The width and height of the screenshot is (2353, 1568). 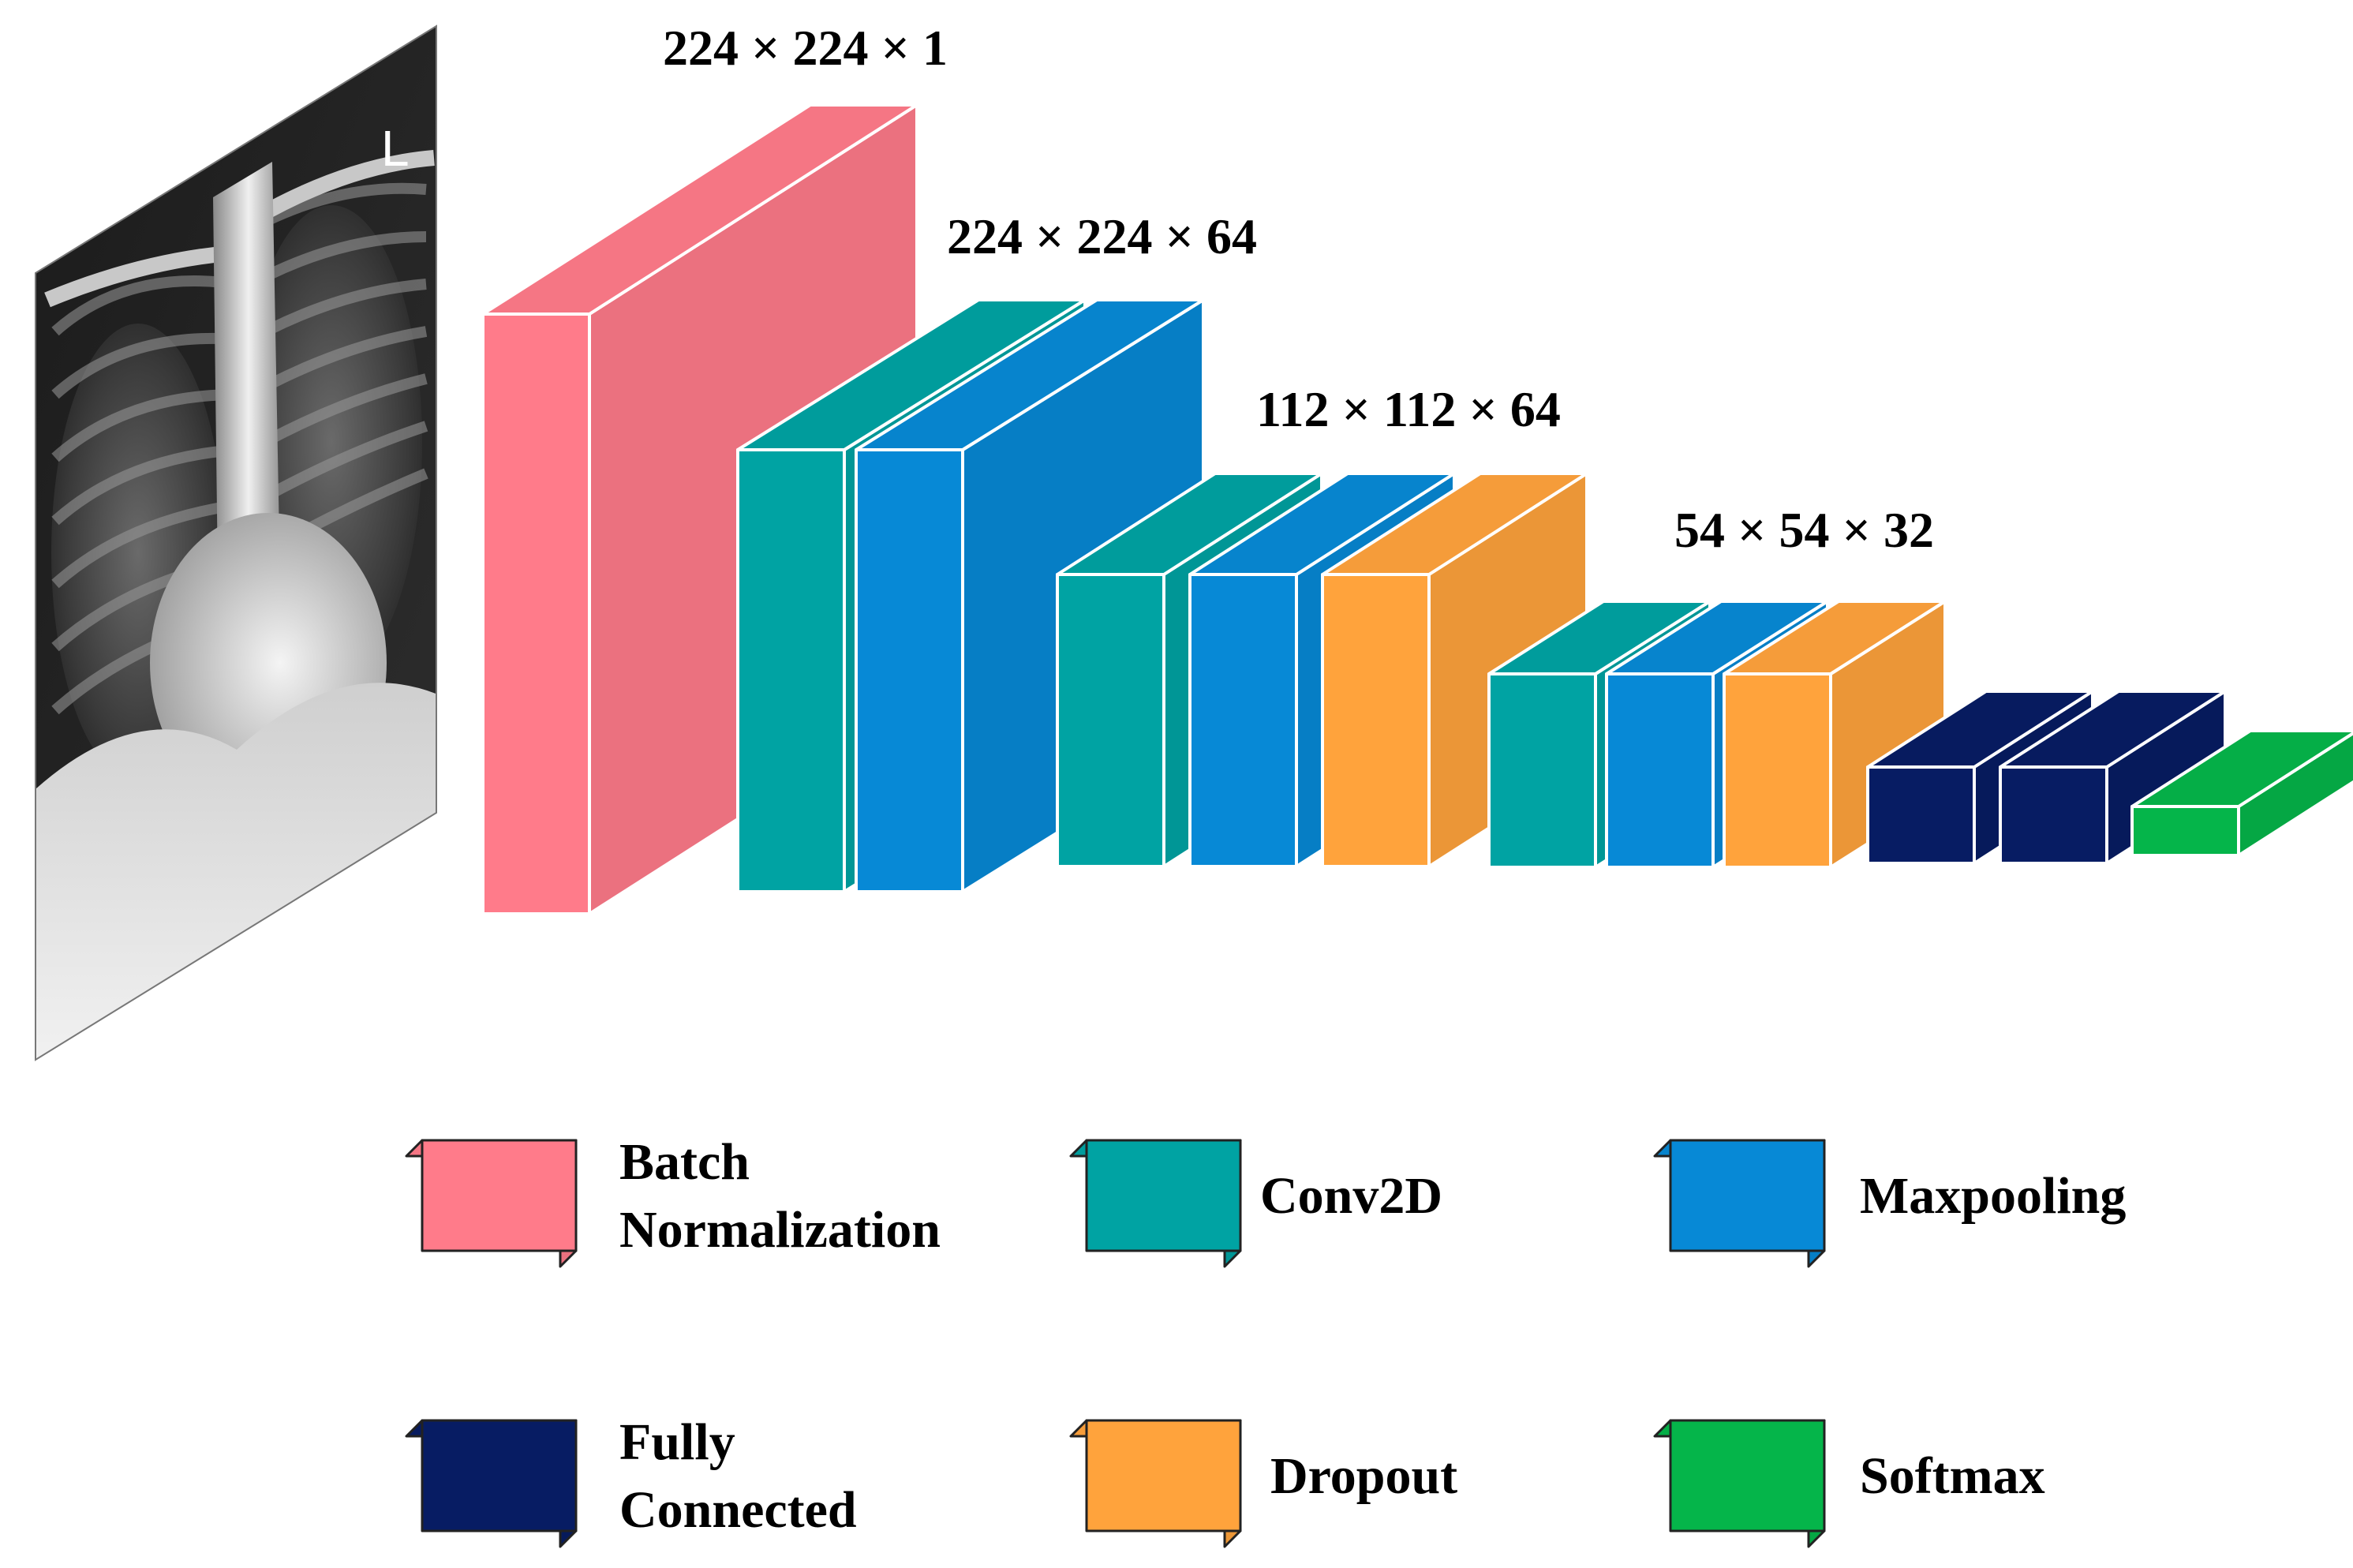 I want to click on legend-swatch-softmax-front, so click(x=1747, y=1476).